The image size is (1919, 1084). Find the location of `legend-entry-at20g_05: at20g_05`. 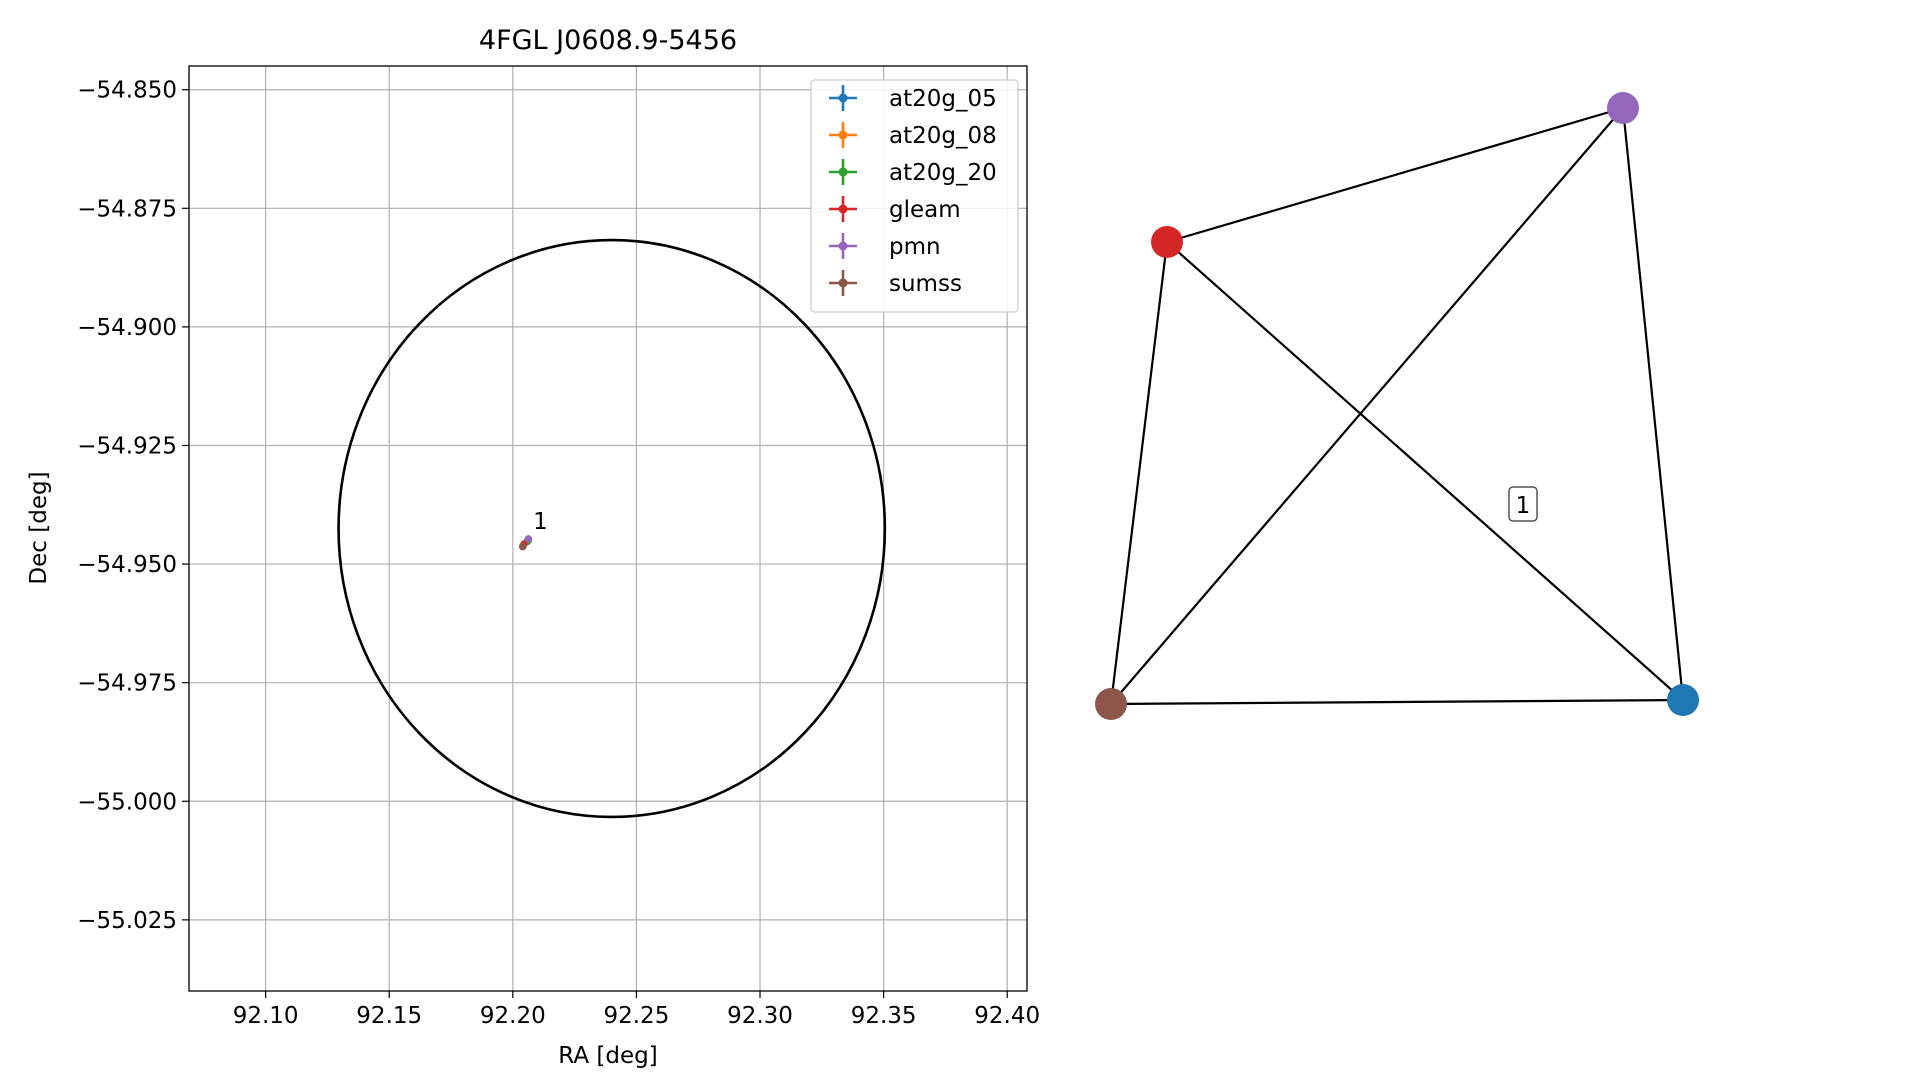

legend-entry-at20g_05: at20g_05 is located at coordinates (913, 98).